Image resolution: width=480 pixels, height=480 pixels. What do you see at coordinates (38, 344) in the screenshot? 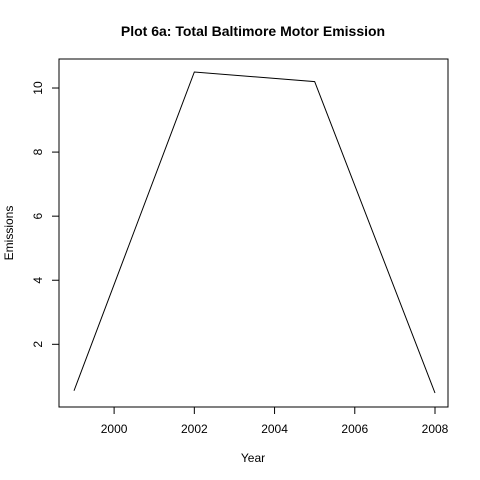
I see `y-tick-label: 2` at bounding box center [38, 344].